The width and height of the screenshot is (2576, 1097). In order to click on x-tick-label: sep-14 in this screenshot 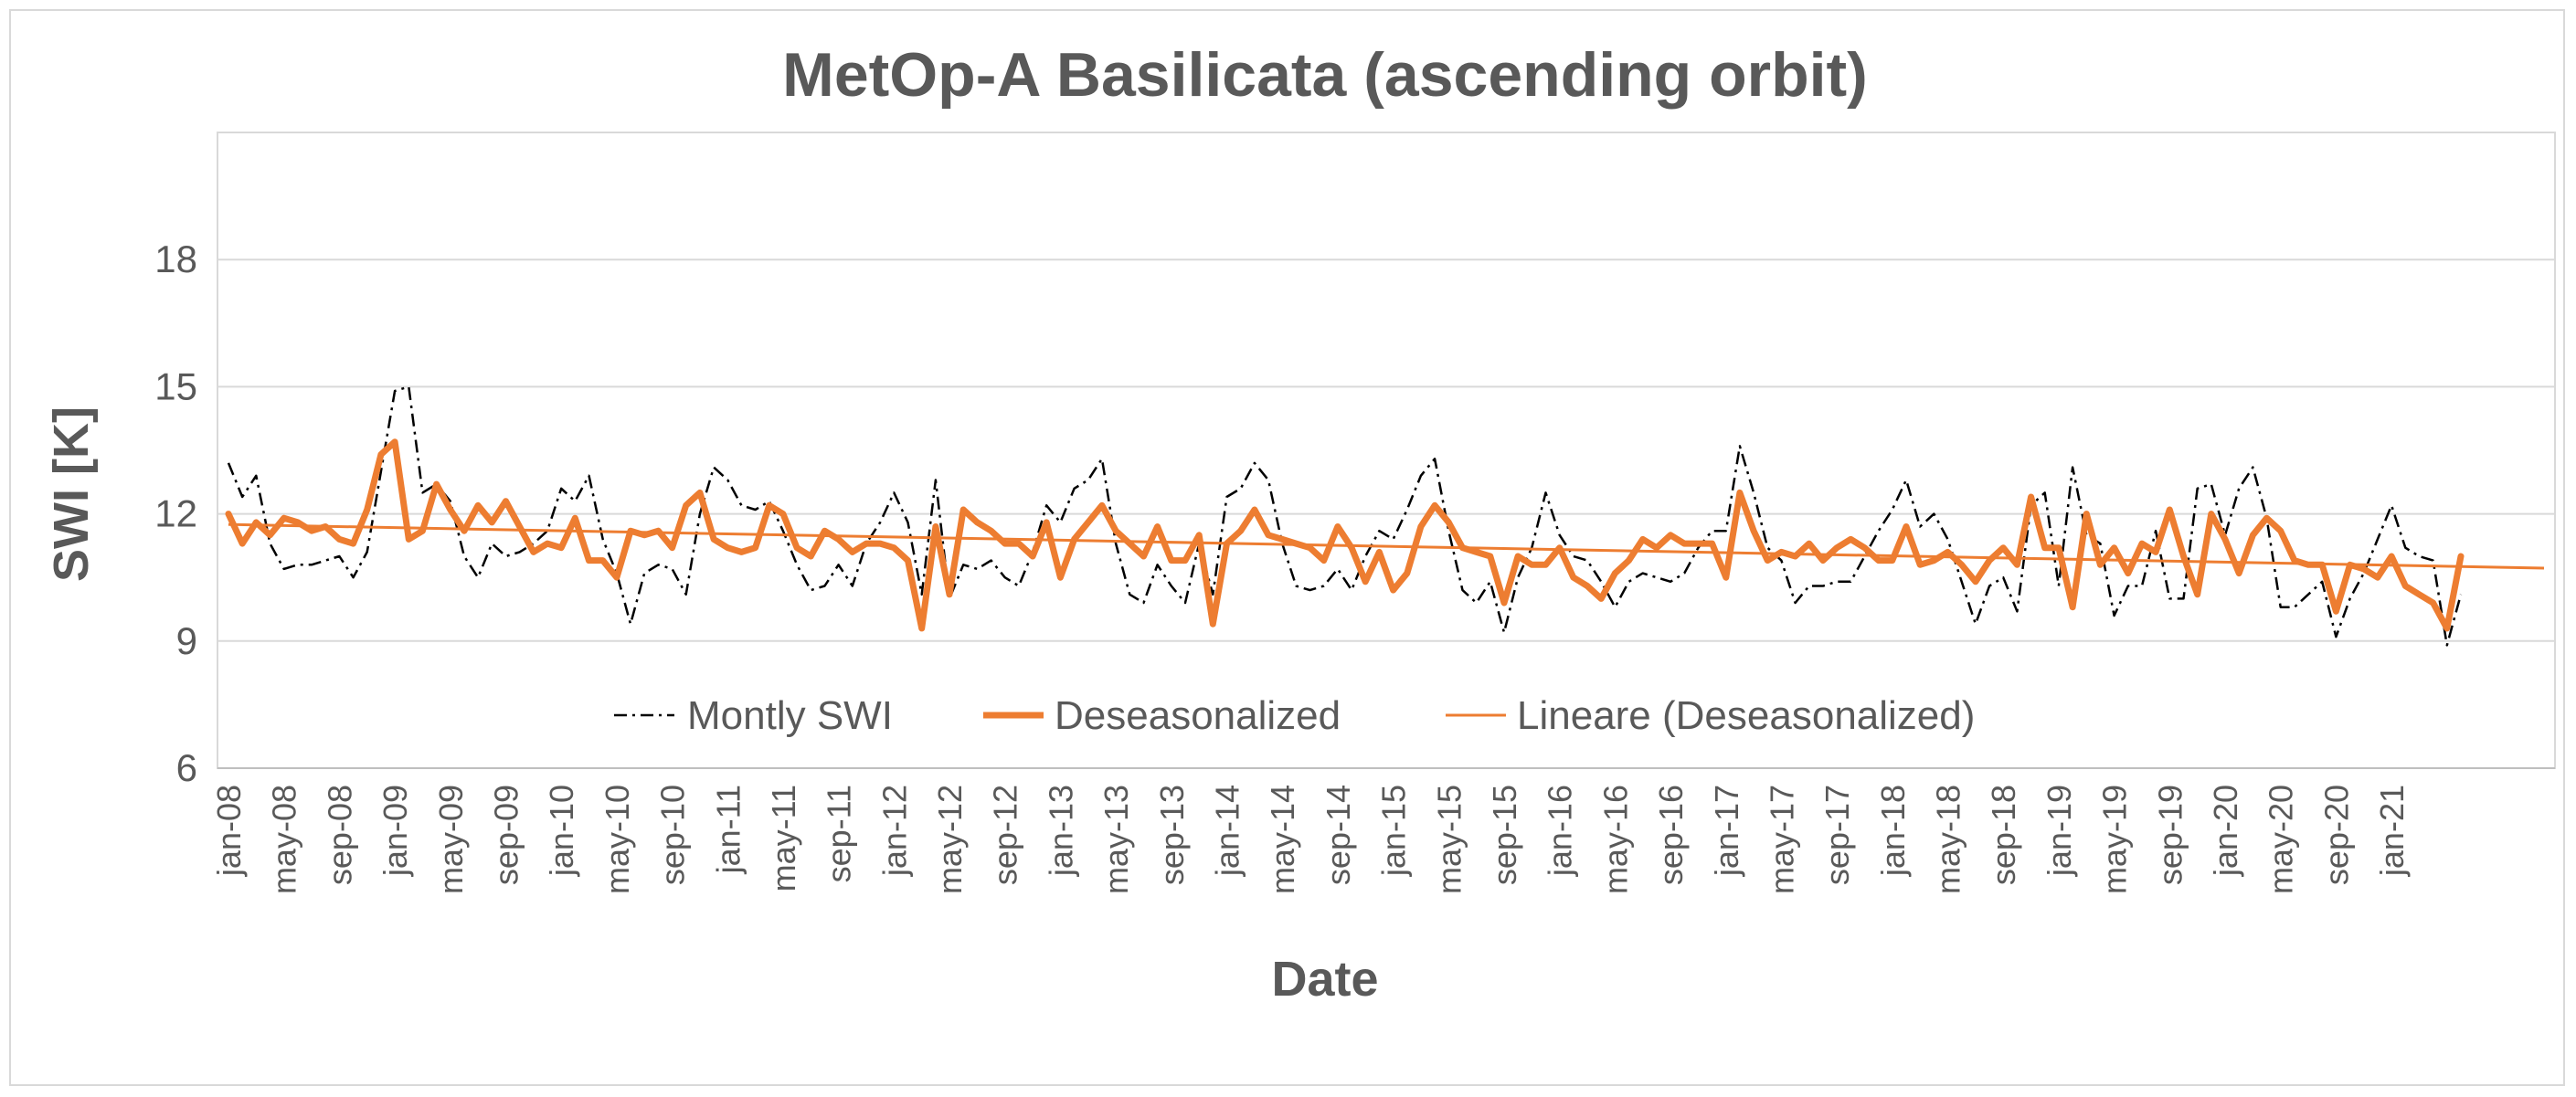, I will do `click(1338, 835)`.